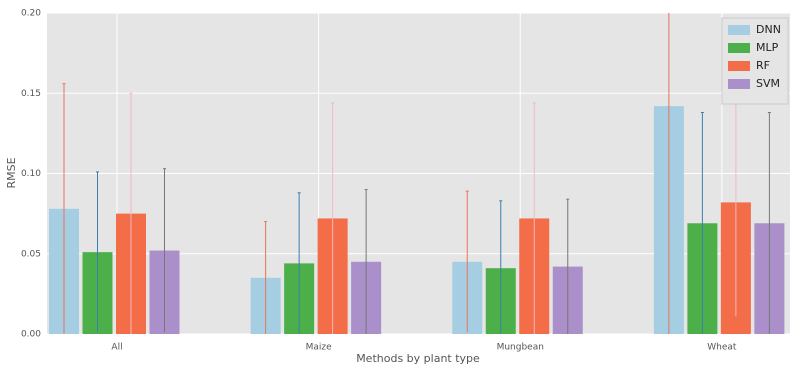  What do you see at coordinates (31, 254) in the screenshot?
I see `y-tick-label: 0.05` at bounding box center [31, 254].